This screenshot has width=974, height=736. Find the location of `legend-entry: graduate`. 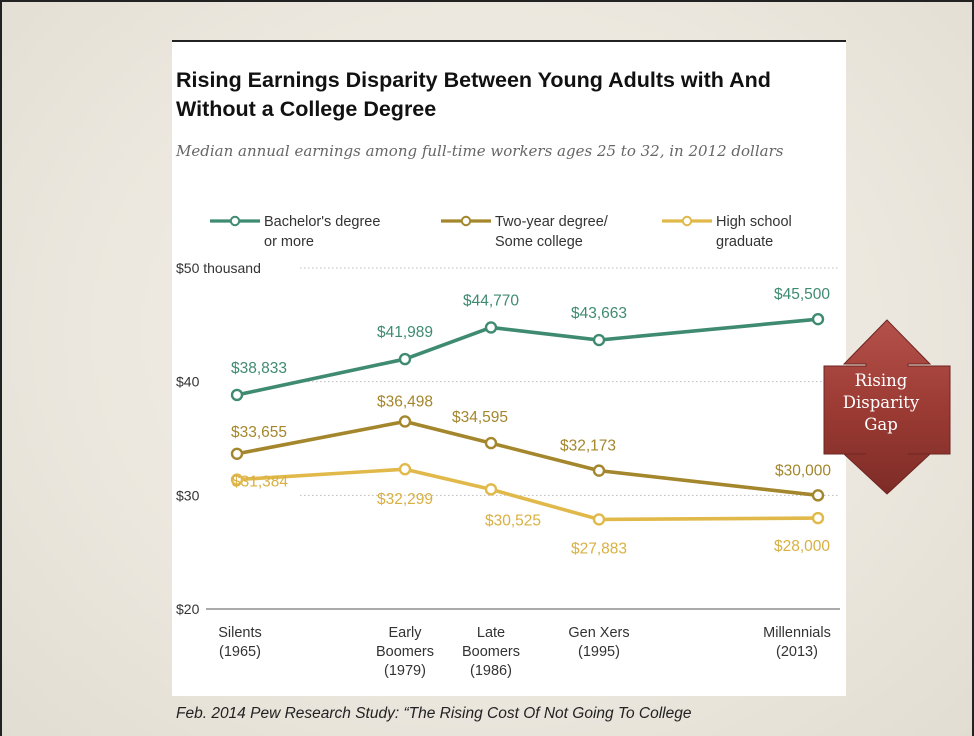

legend-entry: graduate is located at coordinates (744, 242).